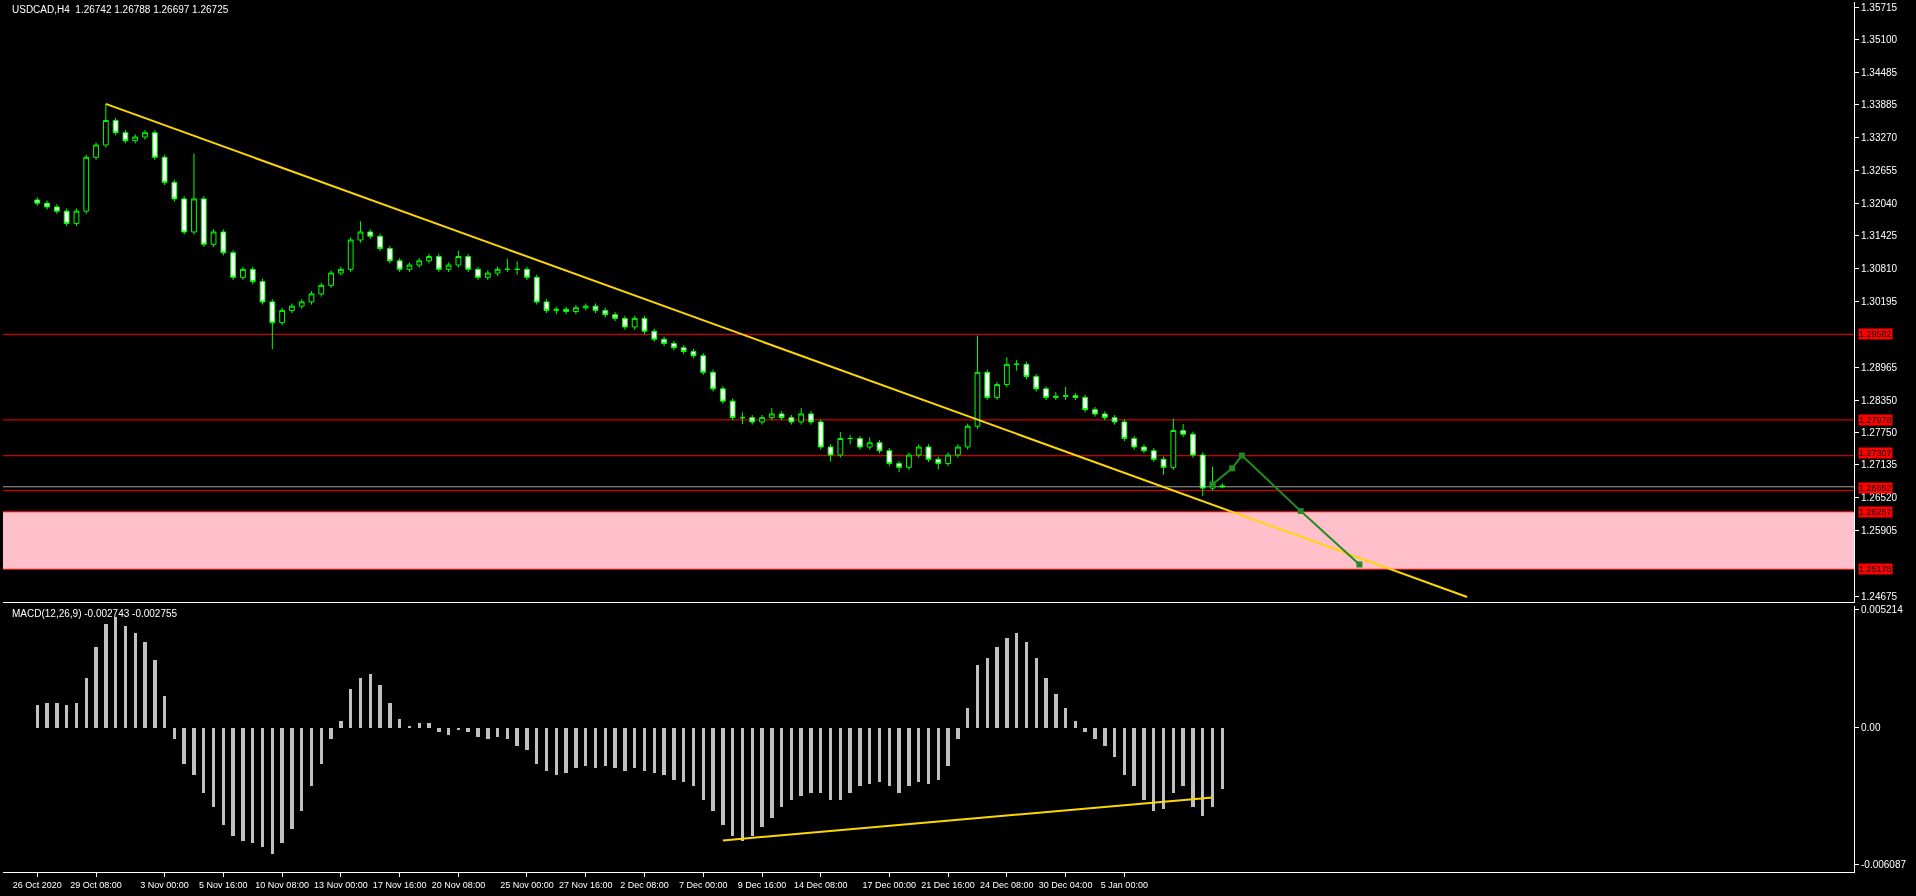 Image resolution: width=1916 pixels, height=896 pixels. I want to click on ref-line-label: 1.26652, so click(1875, 488).